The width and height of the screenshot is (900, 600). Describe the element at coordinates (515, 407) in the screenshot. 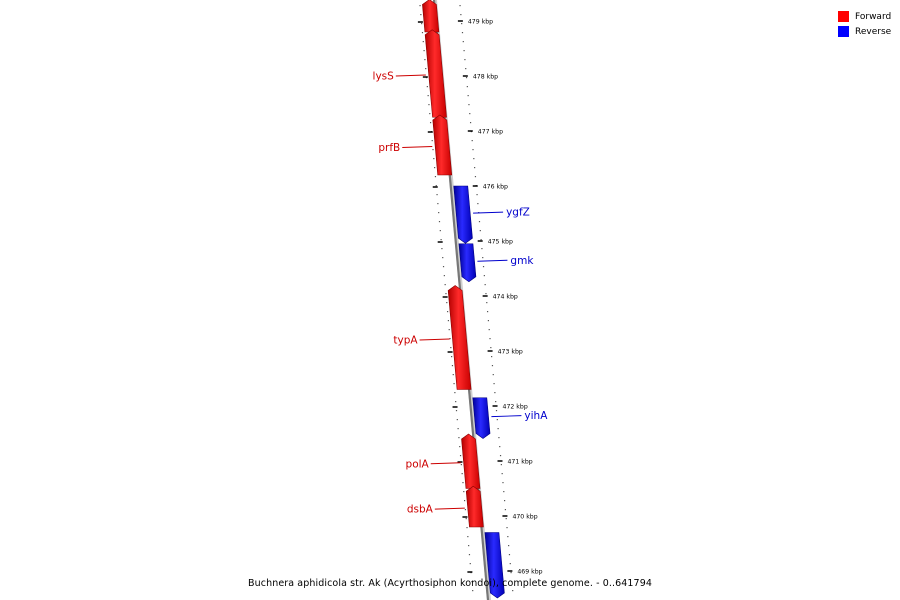

I see `kbp-tick-label: 472 kbp` at that location.